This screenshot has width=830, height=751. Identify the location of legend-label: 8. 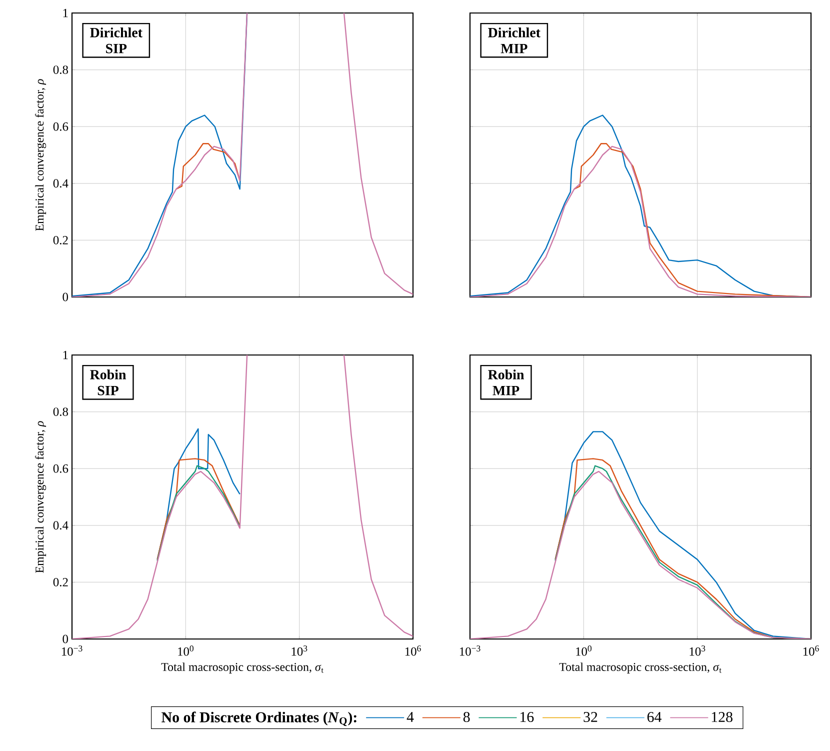
(466, 717).